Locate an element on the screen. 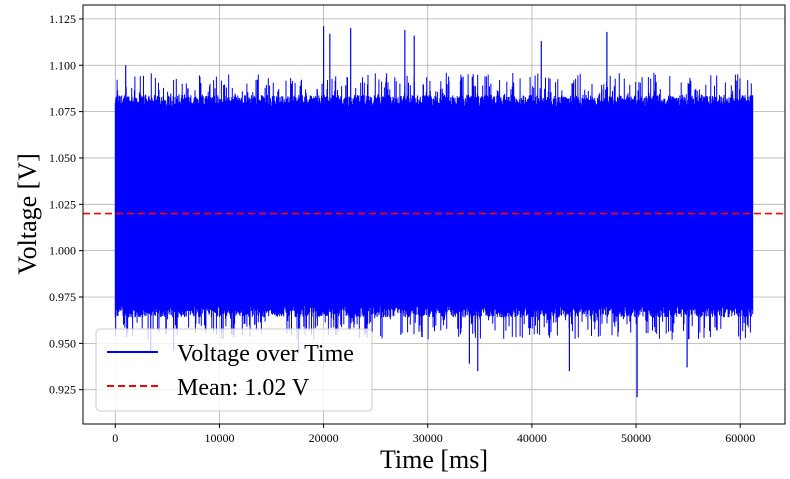 Image resolution: width=790 pixels, height=479 pixels. y-tick-label: 1.100 is located at coordinates (62, 65).